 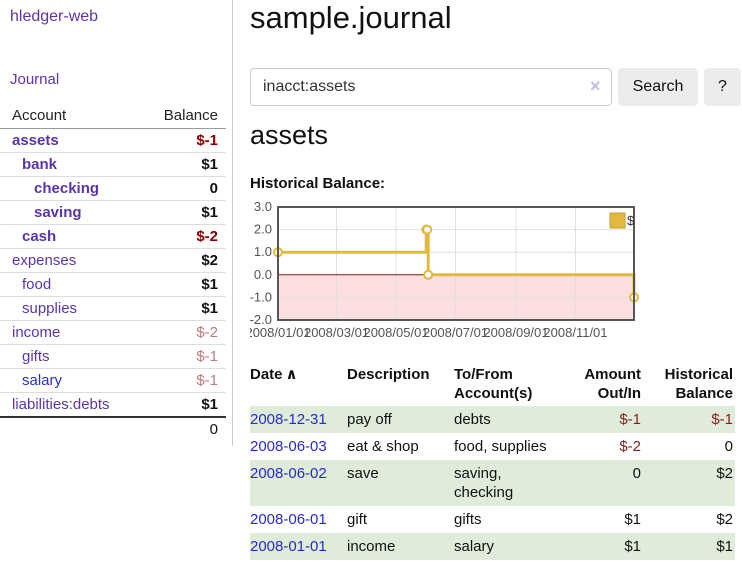 What do you see at coordinates (113, 380) in the screenshot?
I see `account-row: salary $-1` at bounding box center [113, 380].